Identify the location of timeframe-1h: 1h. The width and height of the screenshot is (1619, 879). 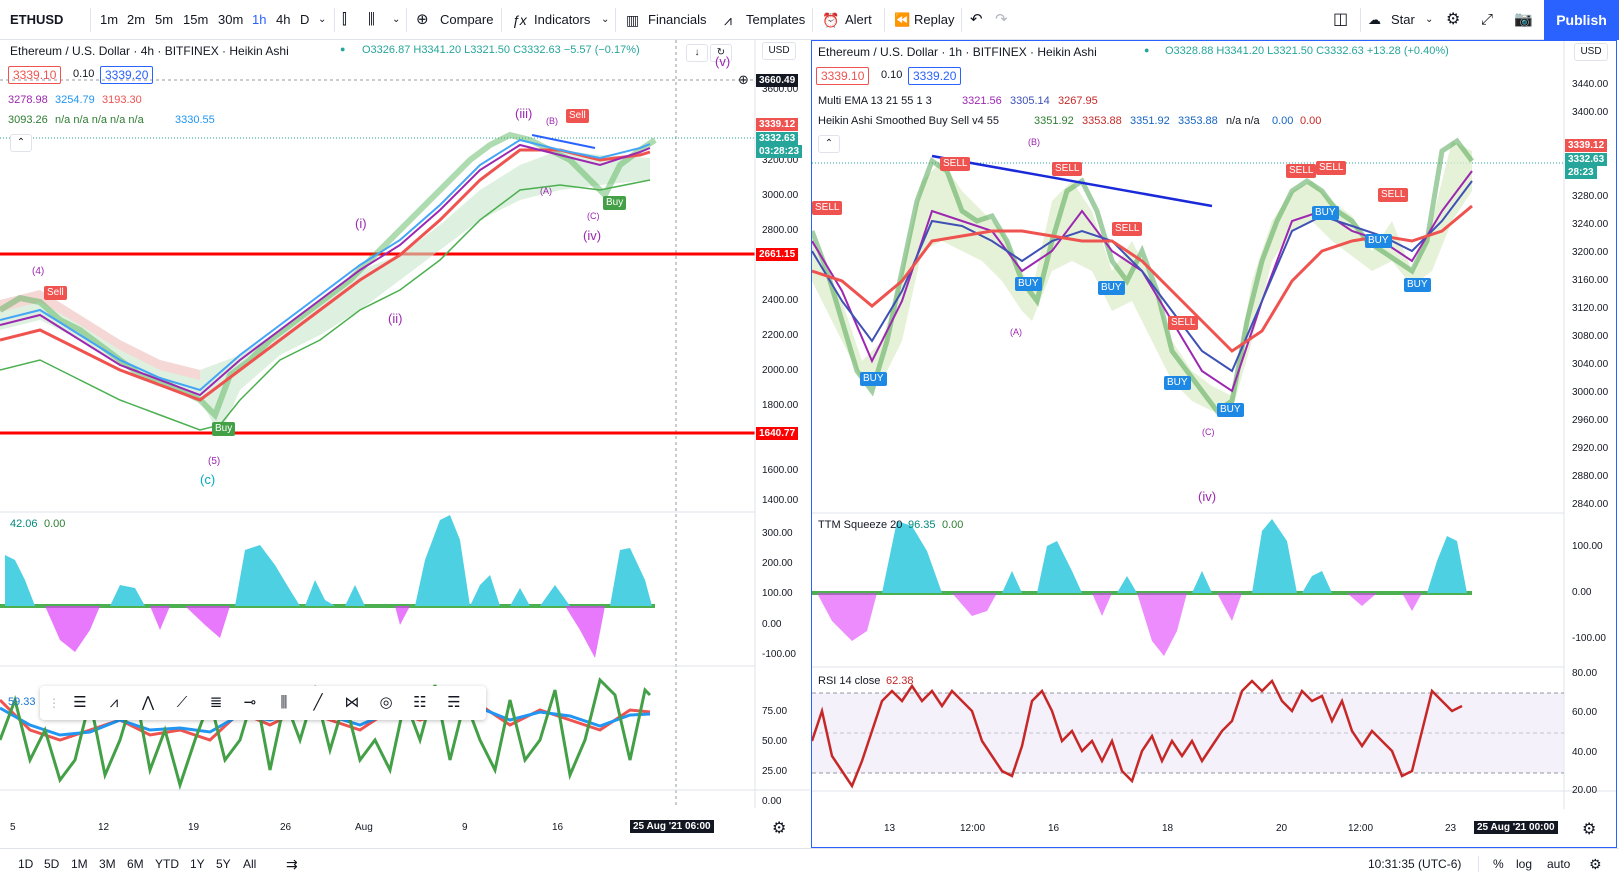
(259, 19).